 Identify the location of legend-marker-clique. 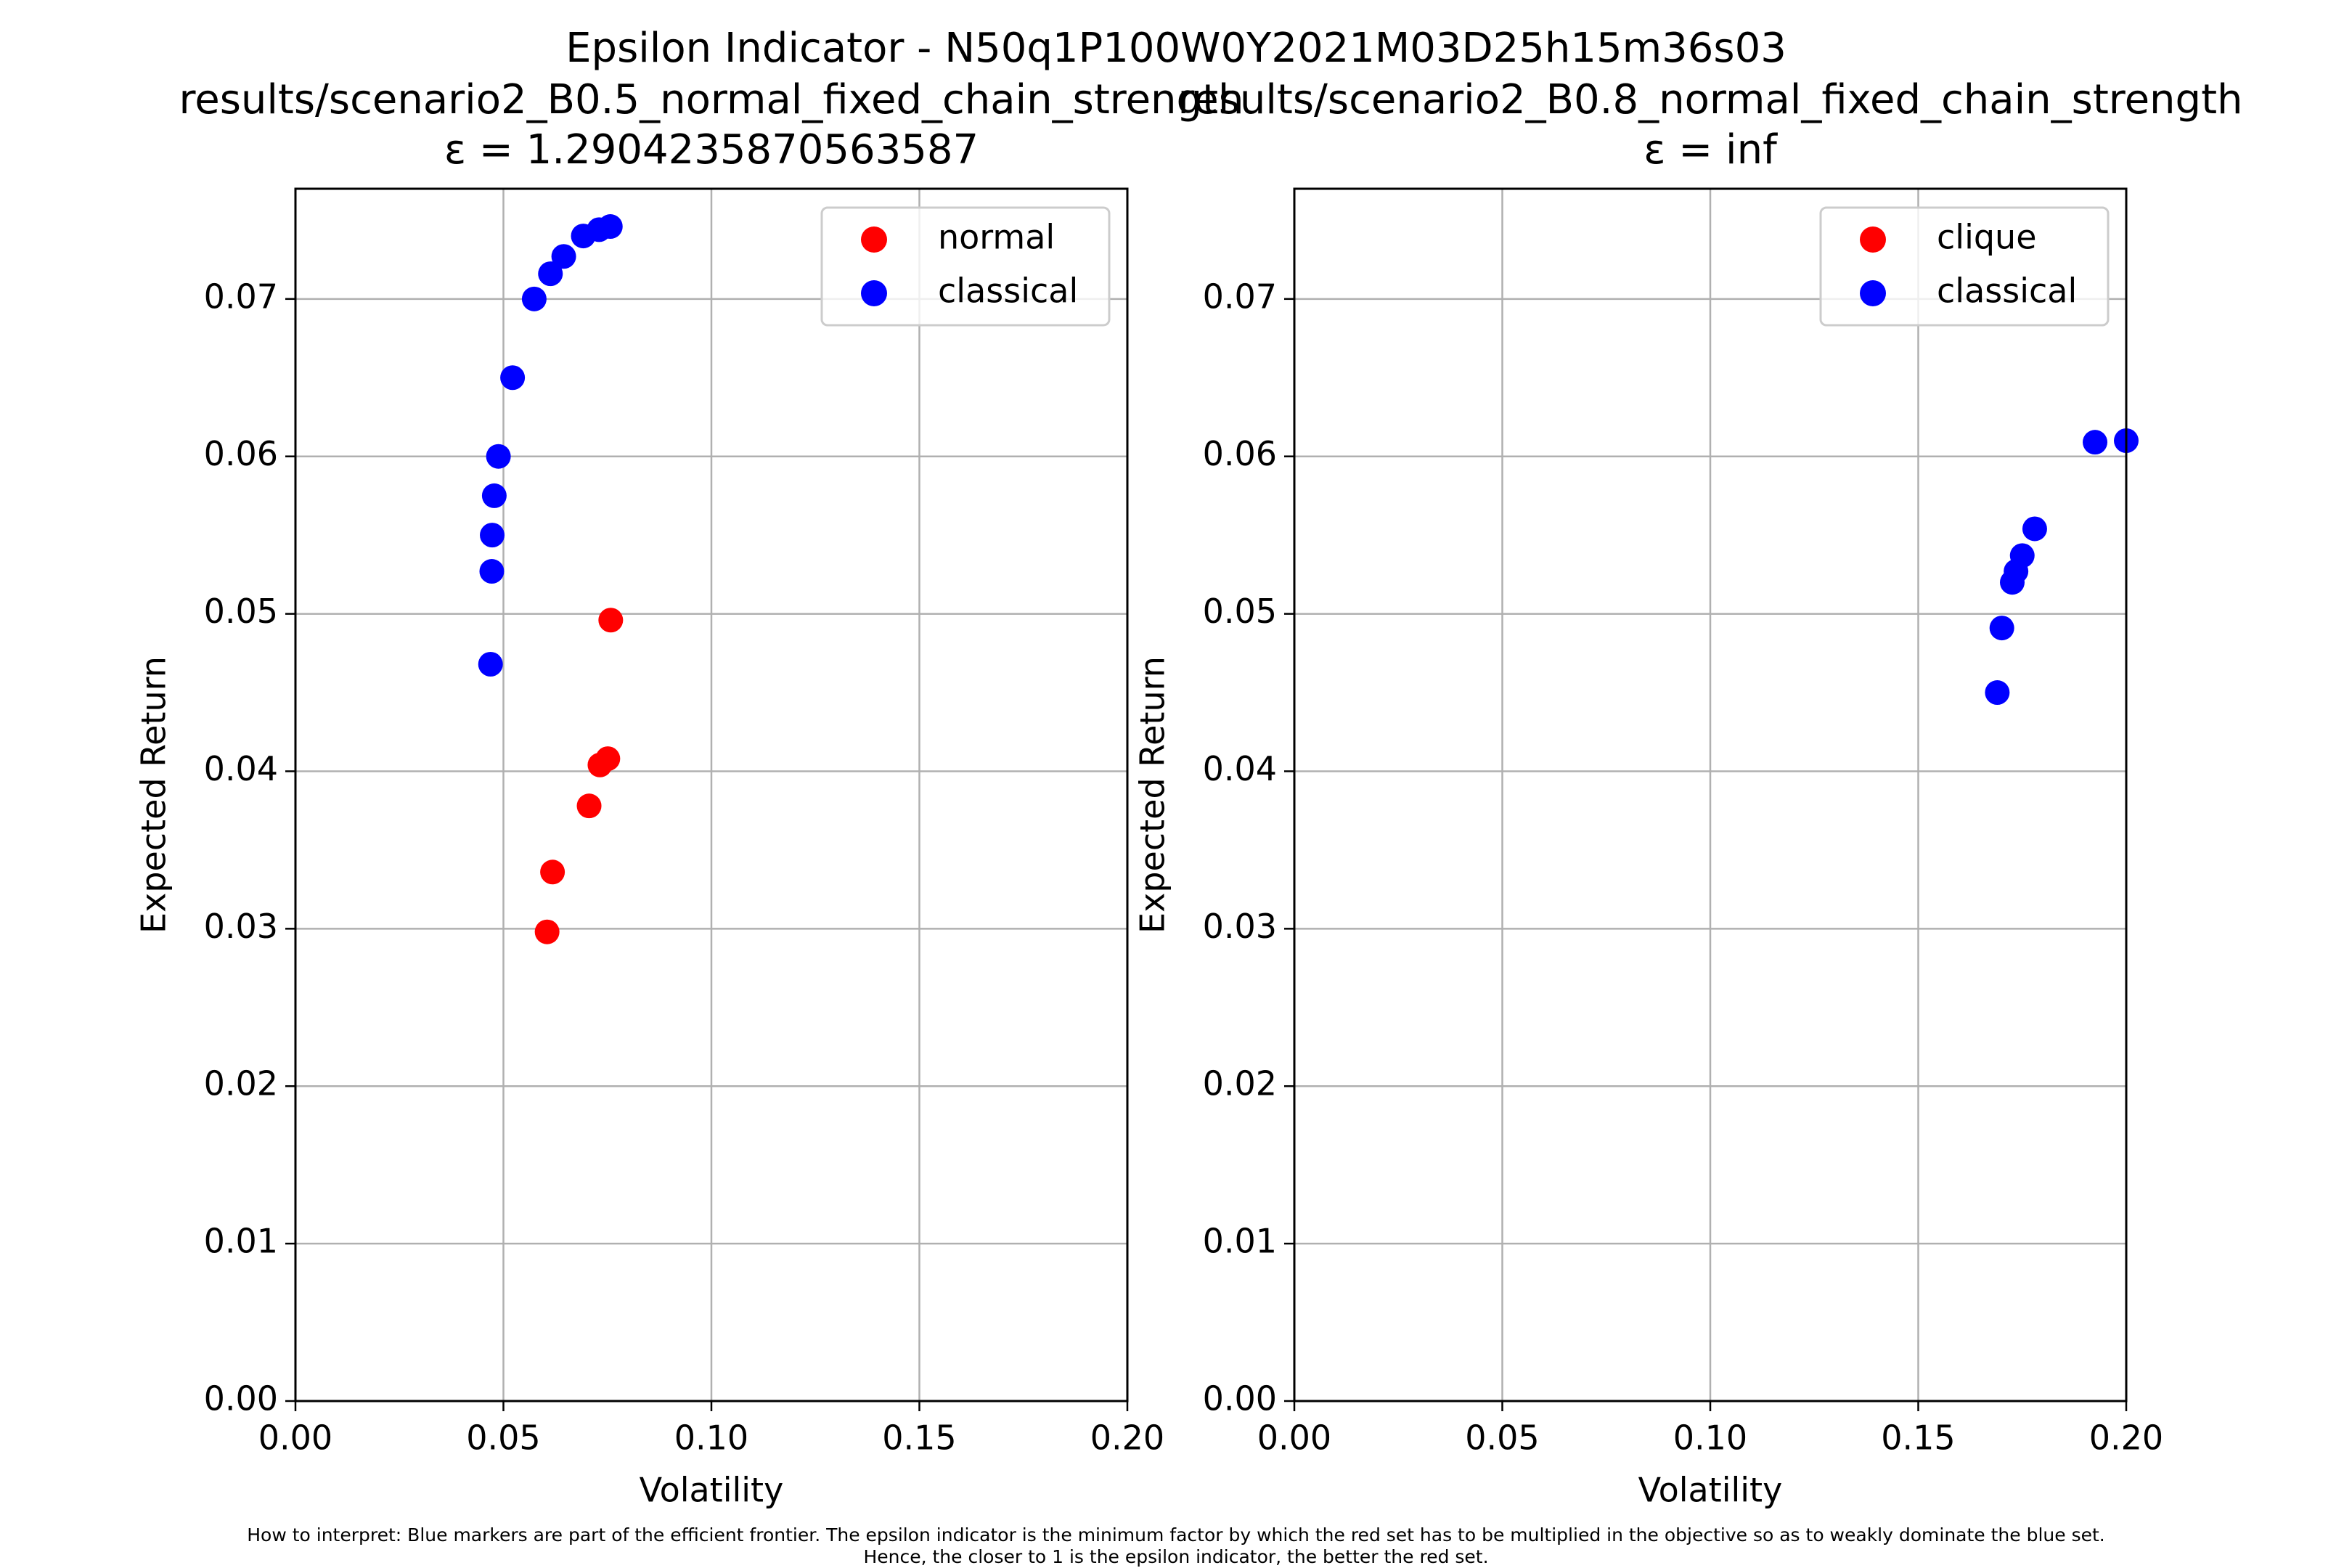
(1873, 240).